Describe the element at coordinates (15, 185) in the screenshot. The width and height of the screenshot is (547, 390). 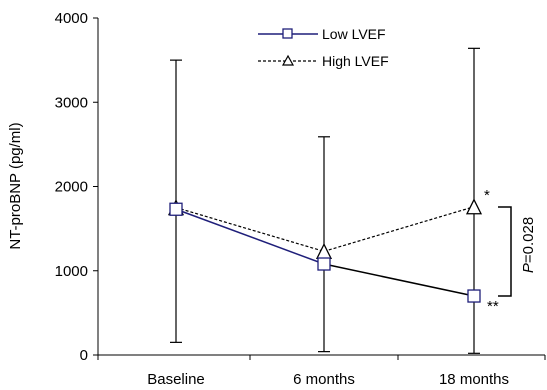
I see `y-axis-title: NT-proBNP (pg/ml)` at that location.